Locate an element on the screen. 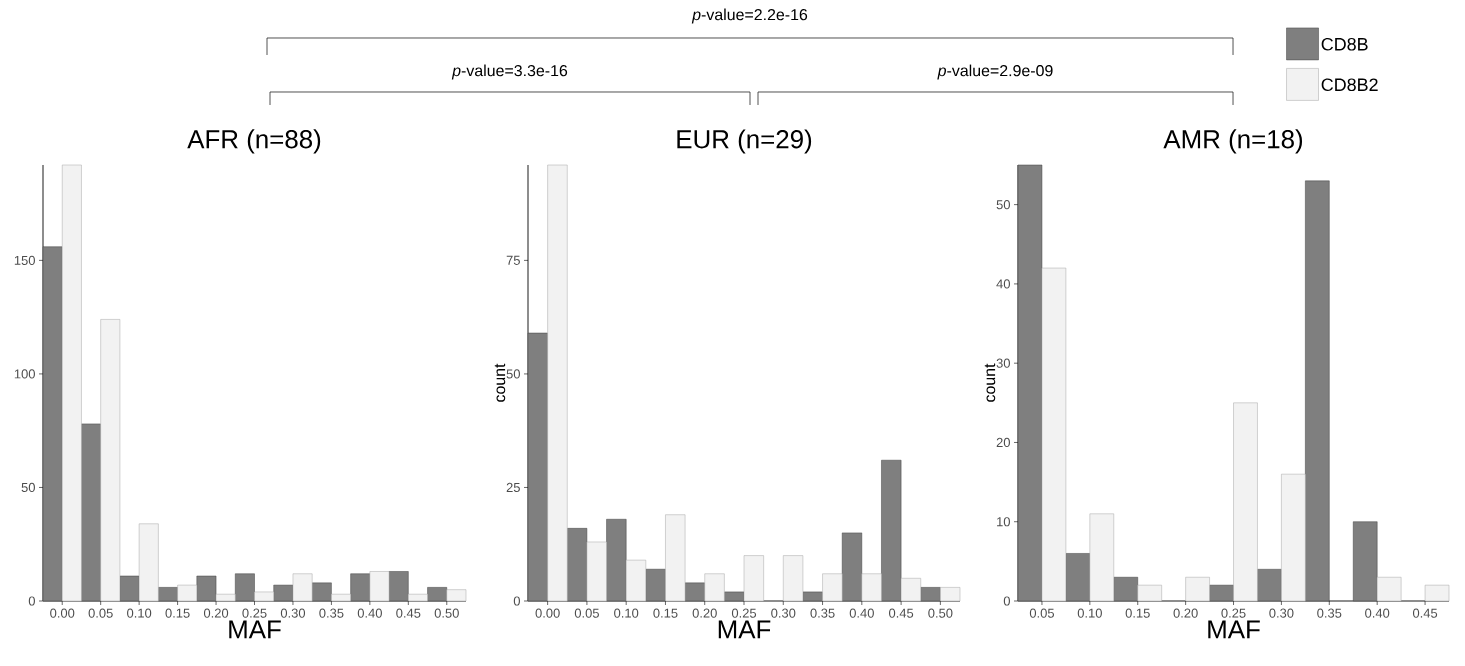  legend-label: CD8B is located at coordinates (1344, 44).